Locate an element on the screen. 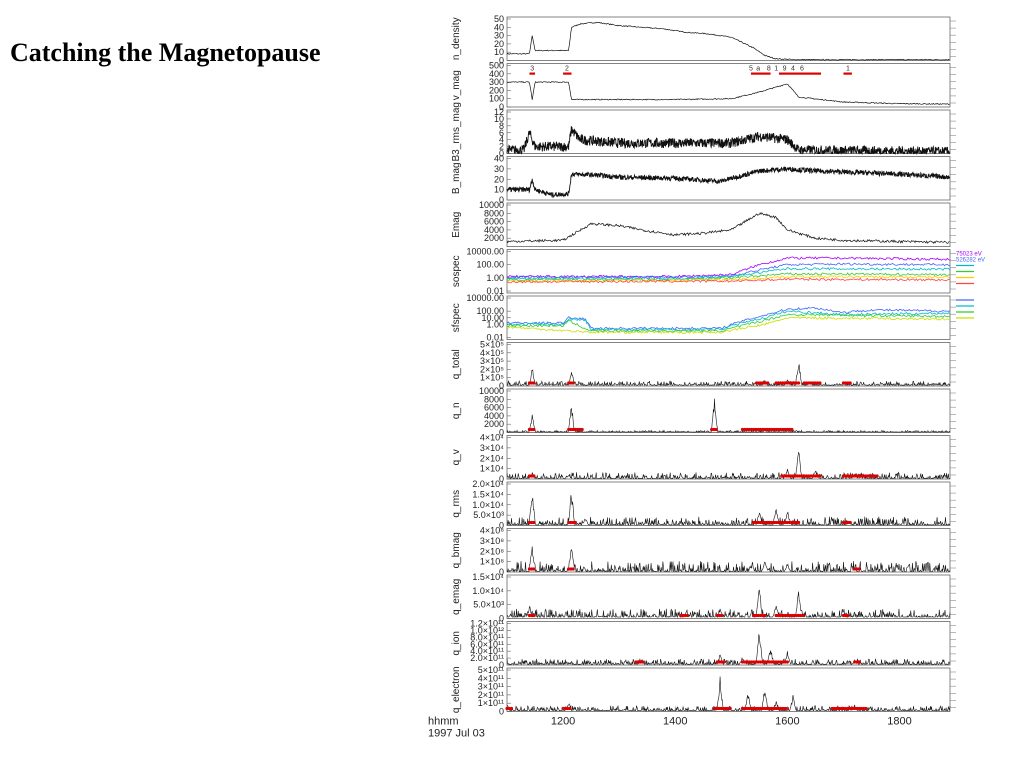 This screenshot has height=768, width=1024. ytick-label-q-electron: 4×10¹¹ is located at coordinates (491, 678).